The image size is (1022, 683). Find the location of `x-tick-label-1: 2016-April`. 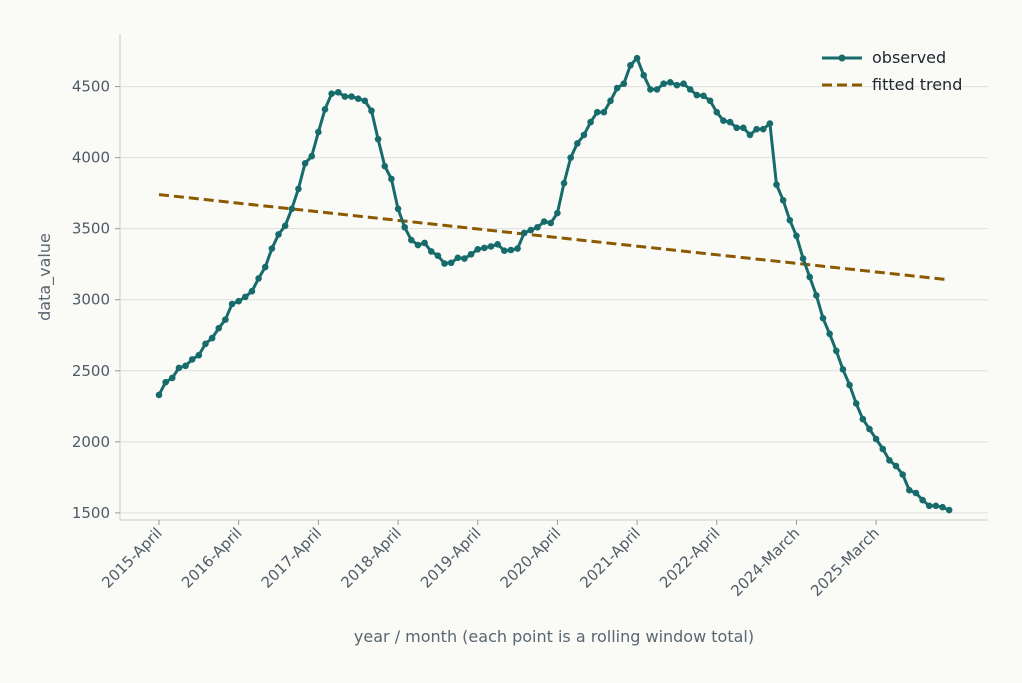

x-tick-label-1: 2016-April is located at coordinates (212, 558).